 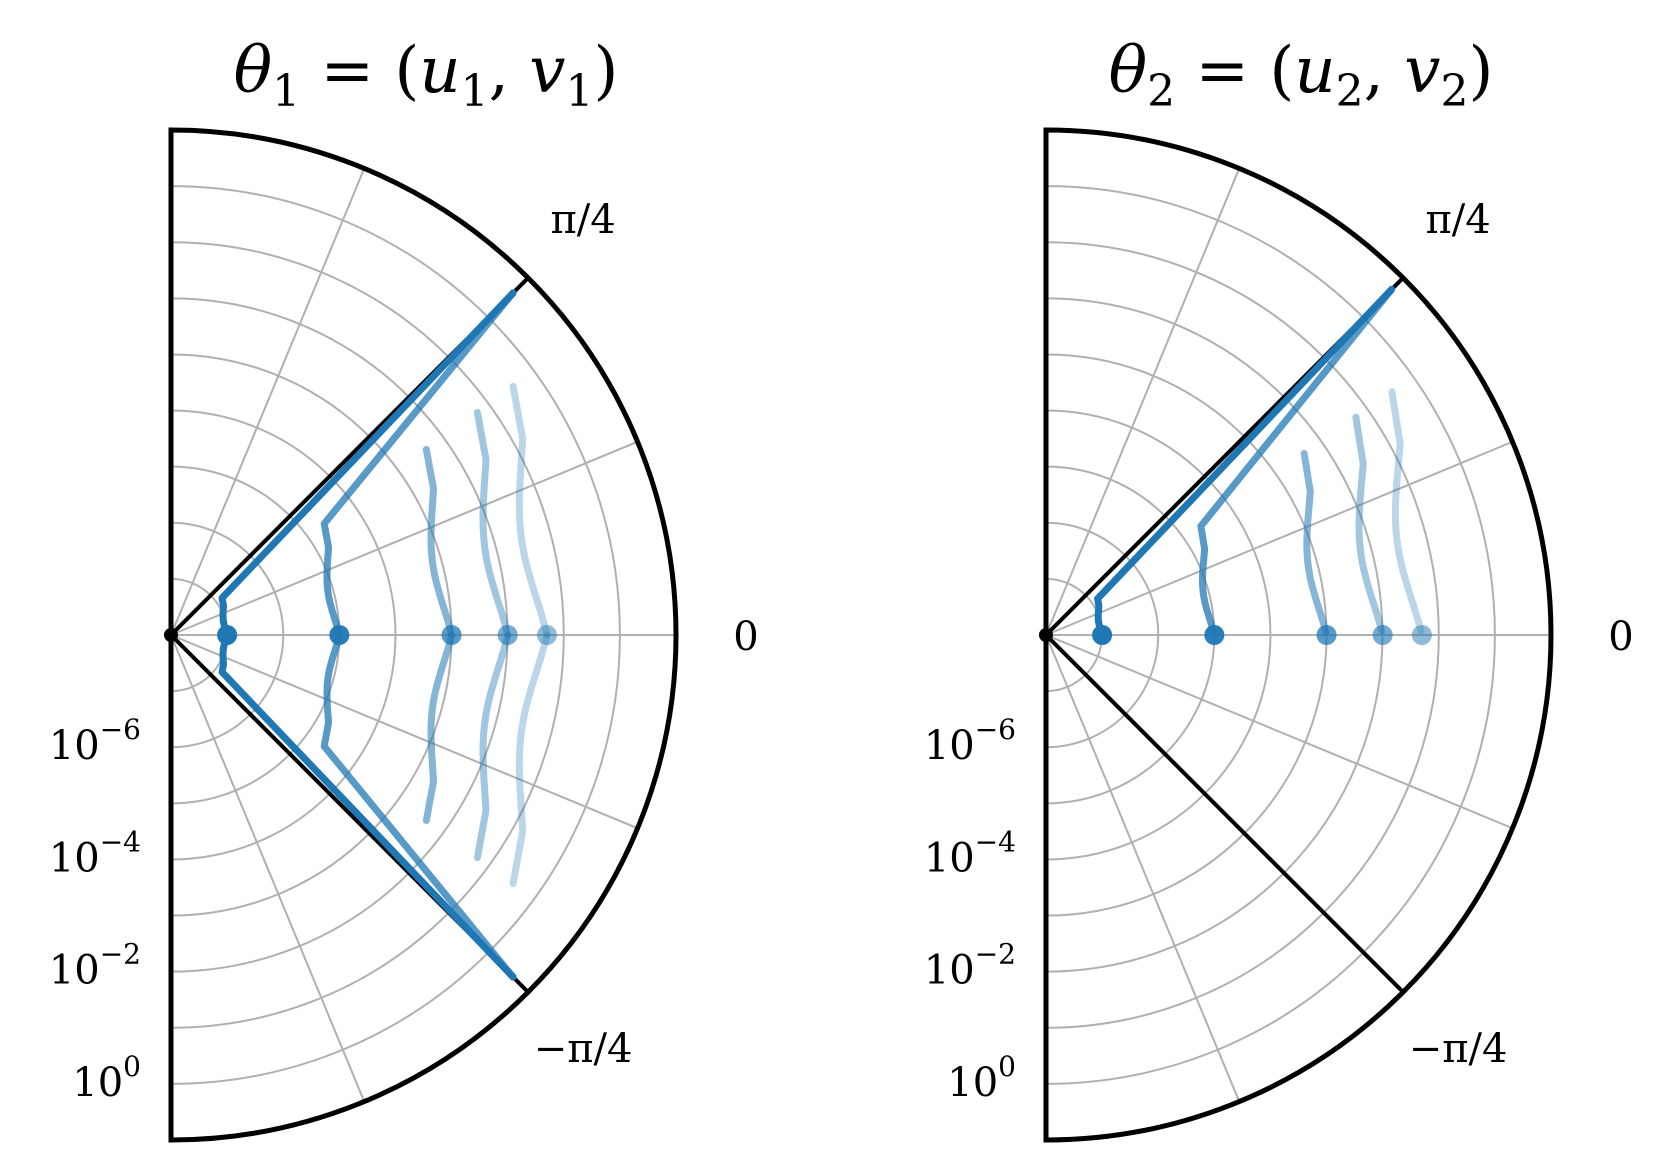 What do you see at coordinates (1301, 75) in the screenshot?
I see `panel-title: θ2 = (u2, v2)` at bounding box center [1301, 75].